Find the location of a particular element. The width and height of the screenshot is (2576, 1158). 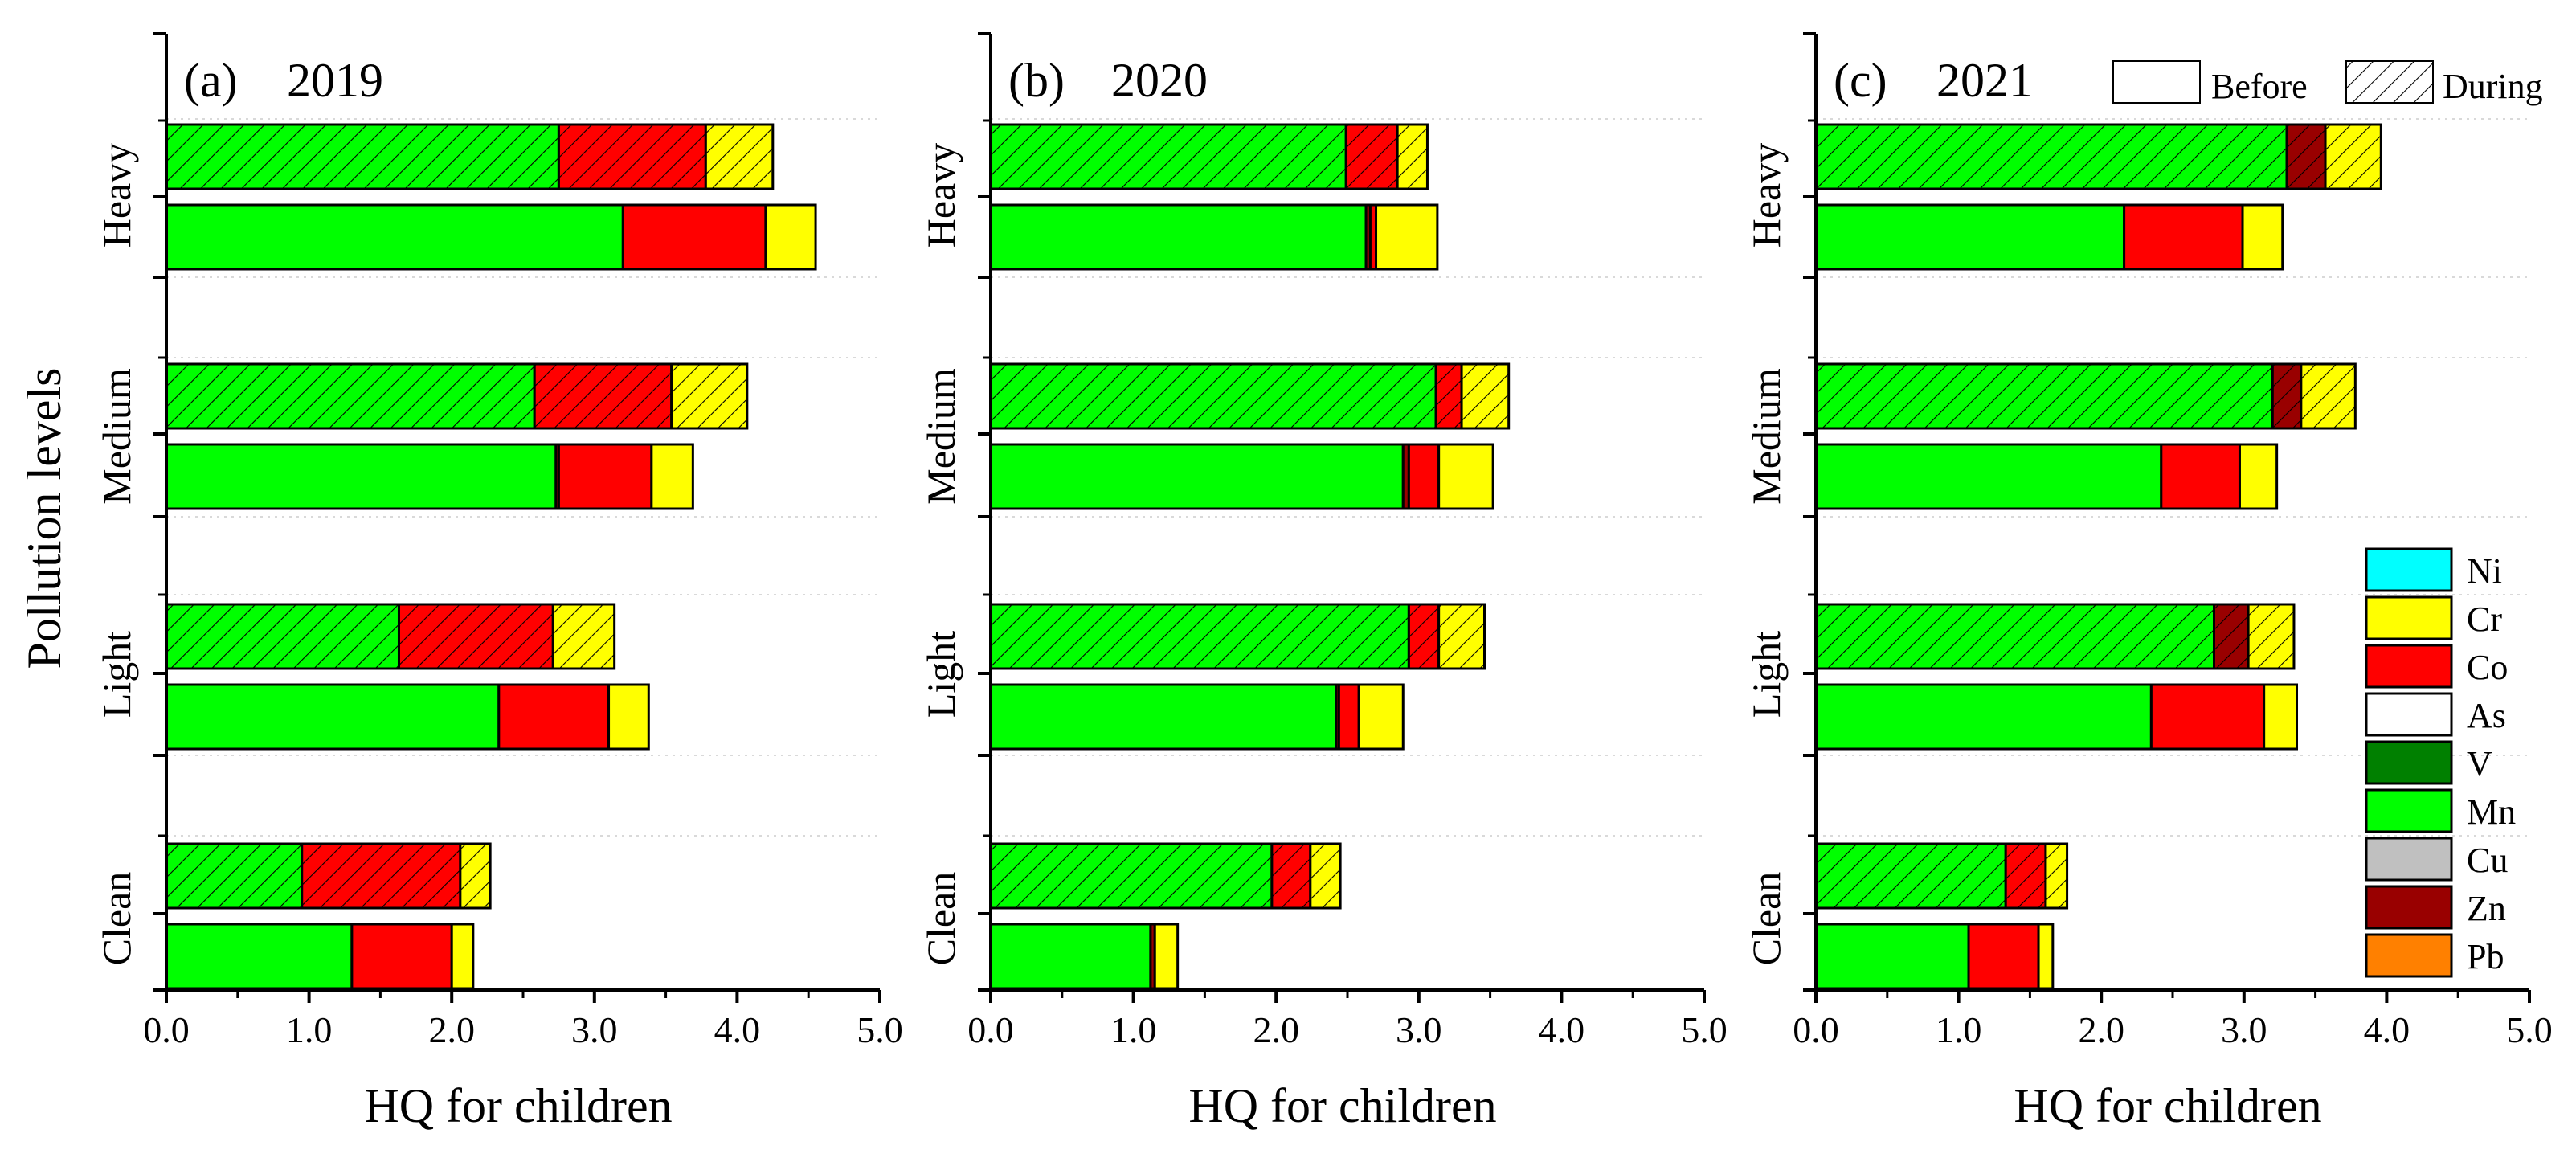

x-tick-label: 5.0 is located at coordinates (1705, 1029).